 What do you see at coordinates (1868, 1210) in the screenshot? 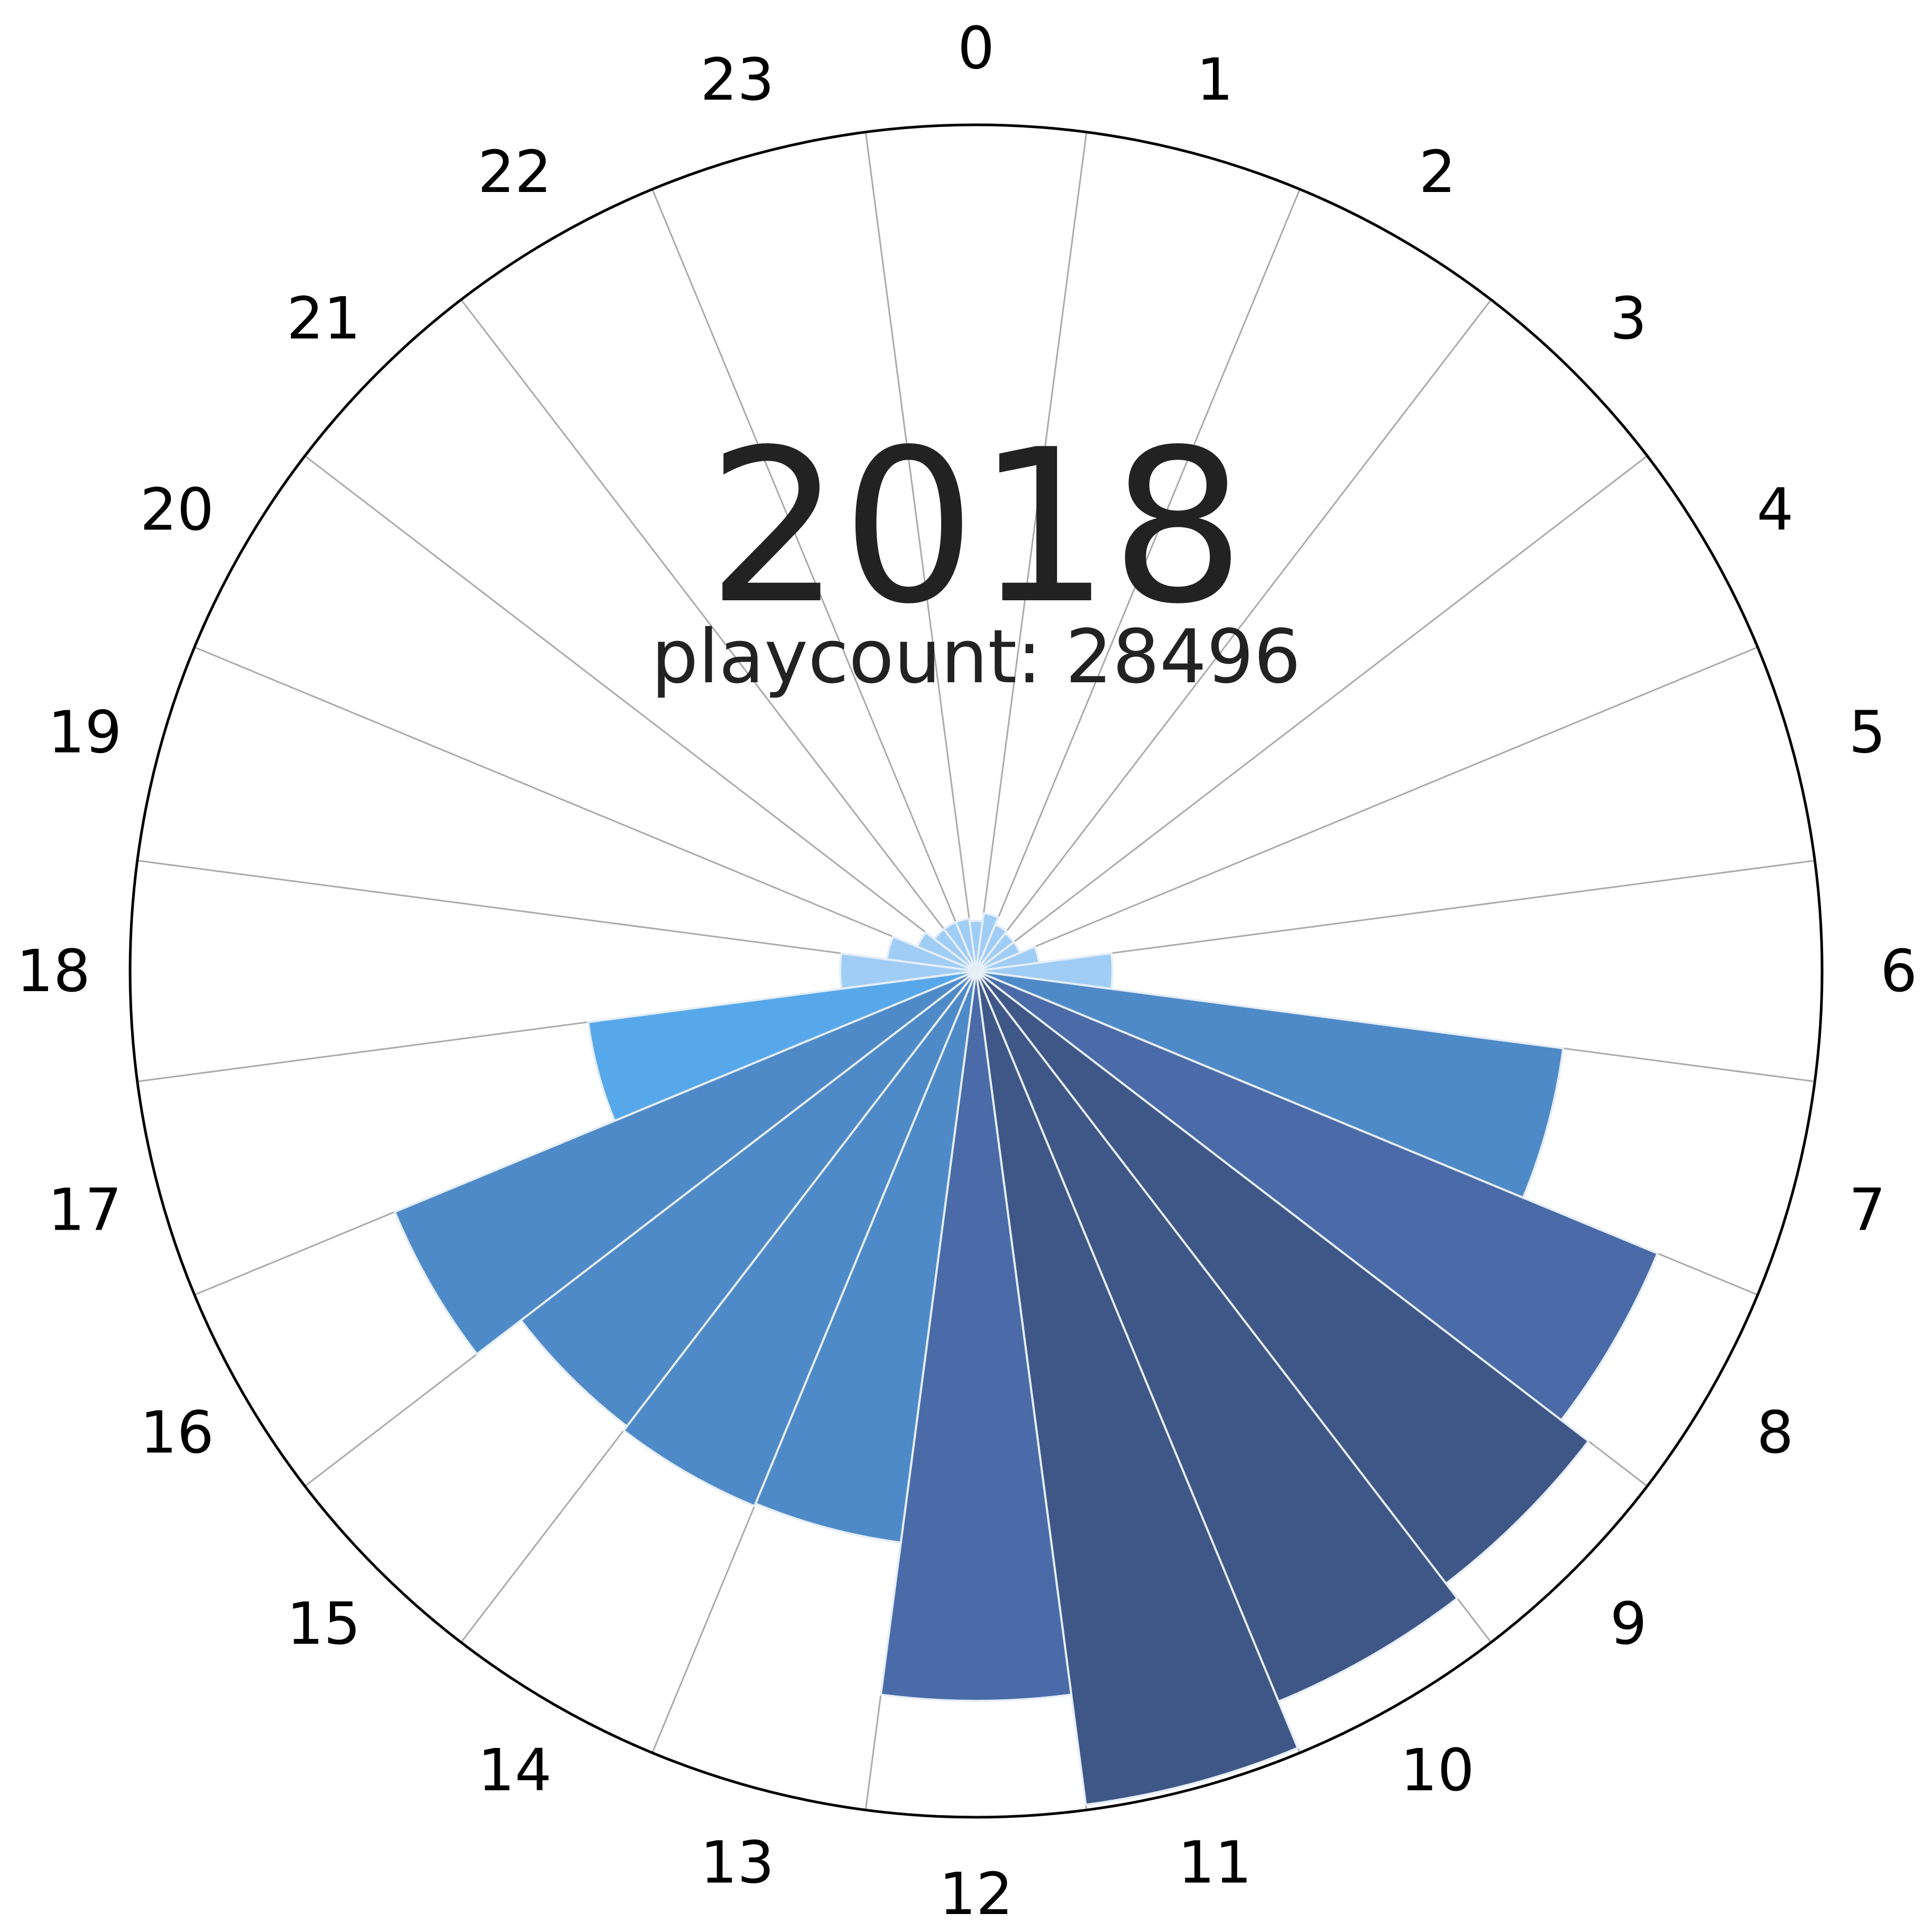
I see `hour-label-7: 7` at bounding box center [1868, 1210].